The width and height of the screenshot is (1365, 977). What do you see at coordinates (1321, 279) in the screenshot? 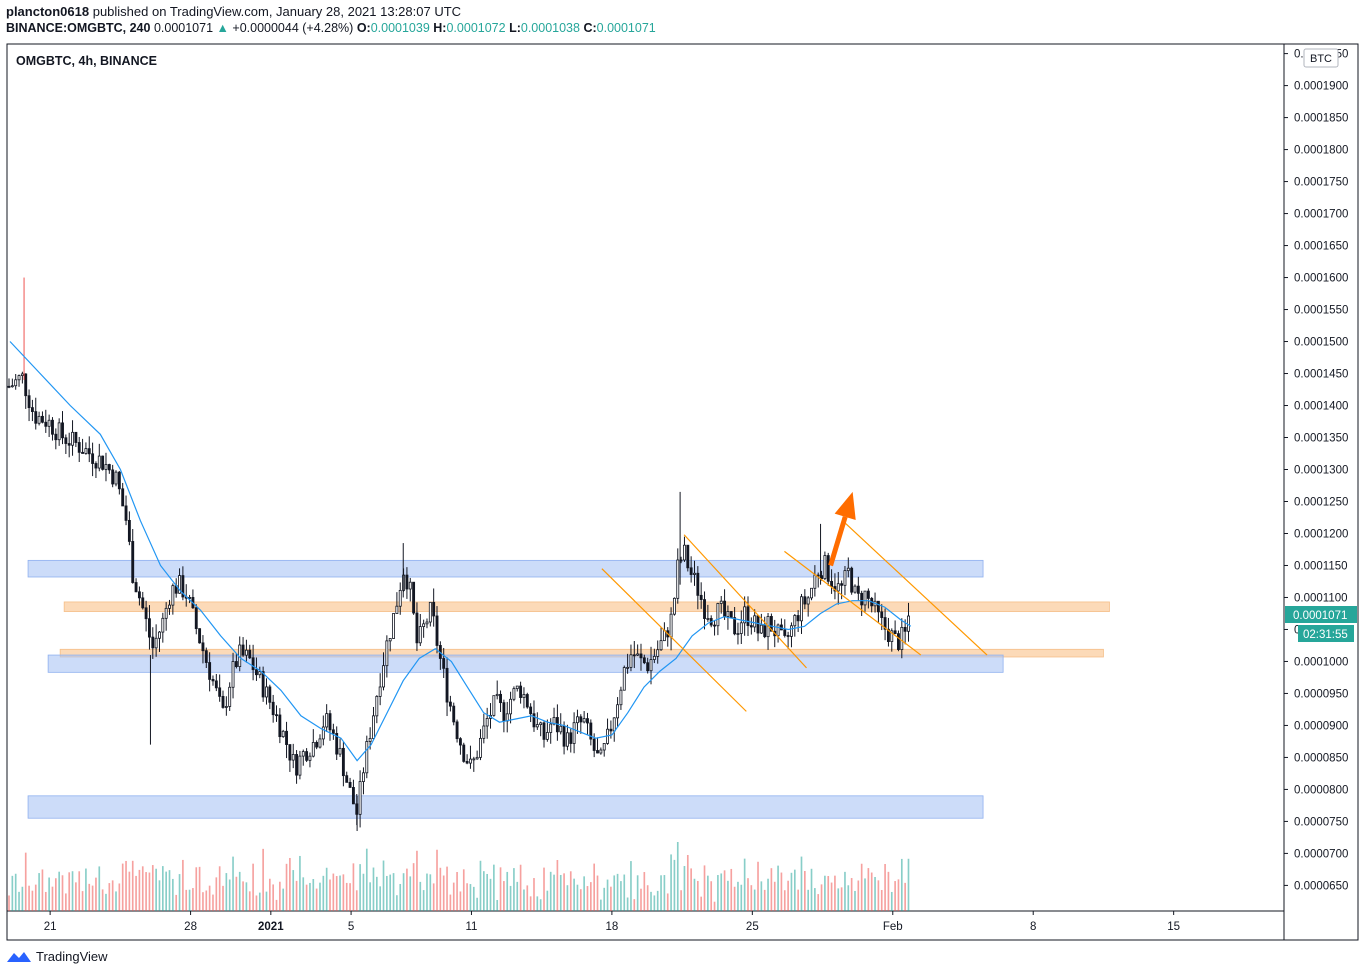
I see `price-tick-label: 0.0001600` at bounding box center [1321, 279].